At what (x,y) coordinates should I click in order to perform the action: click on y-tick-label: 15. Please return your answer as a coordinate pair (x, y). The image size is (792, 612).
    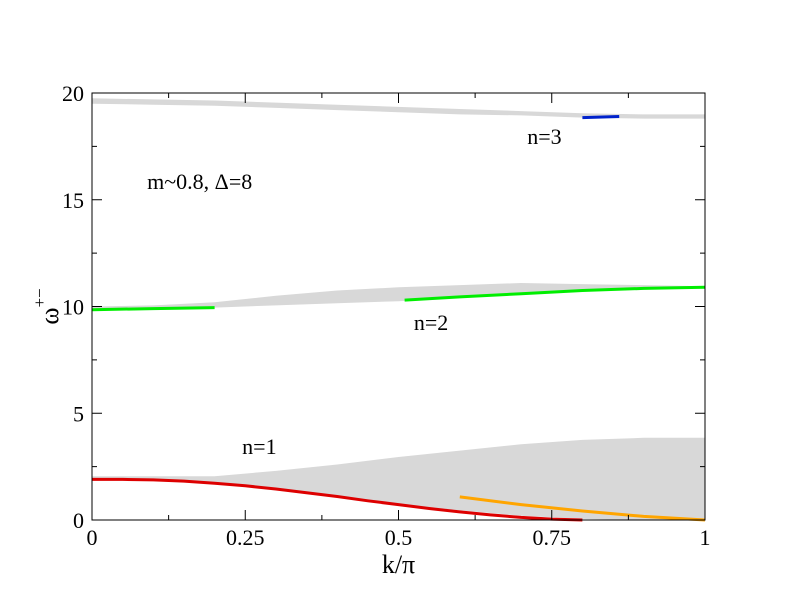
    Looking at the image, I should click on (73, 200).